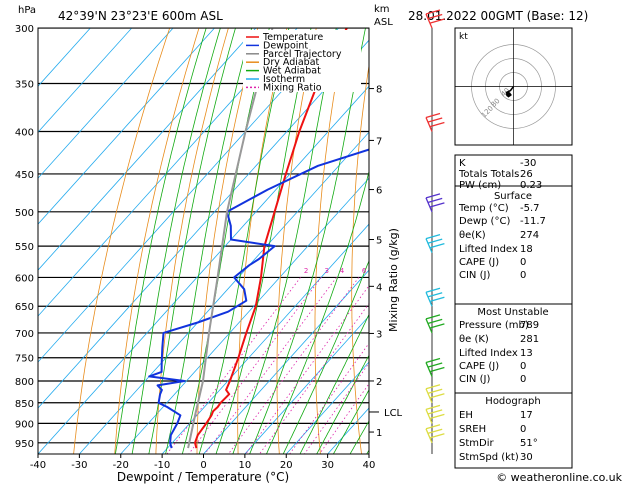 Image resolution: width=629 pixels, height=486 pixels. I want to click on hodograph-ring-label: 40, so click(505, 92).